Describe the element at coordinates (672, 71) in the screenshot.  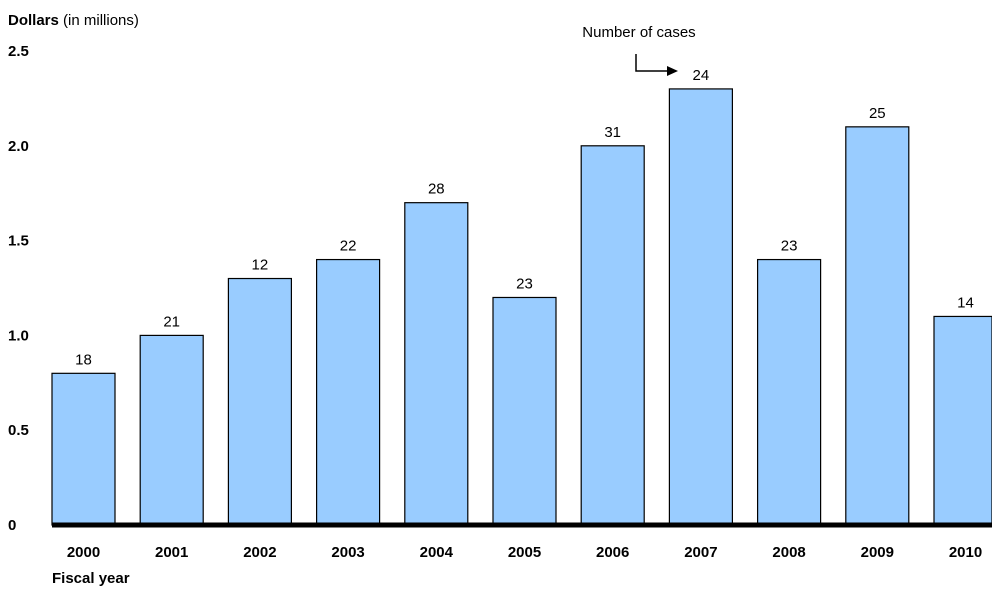
I see `annotation-arrowhead` at that location.